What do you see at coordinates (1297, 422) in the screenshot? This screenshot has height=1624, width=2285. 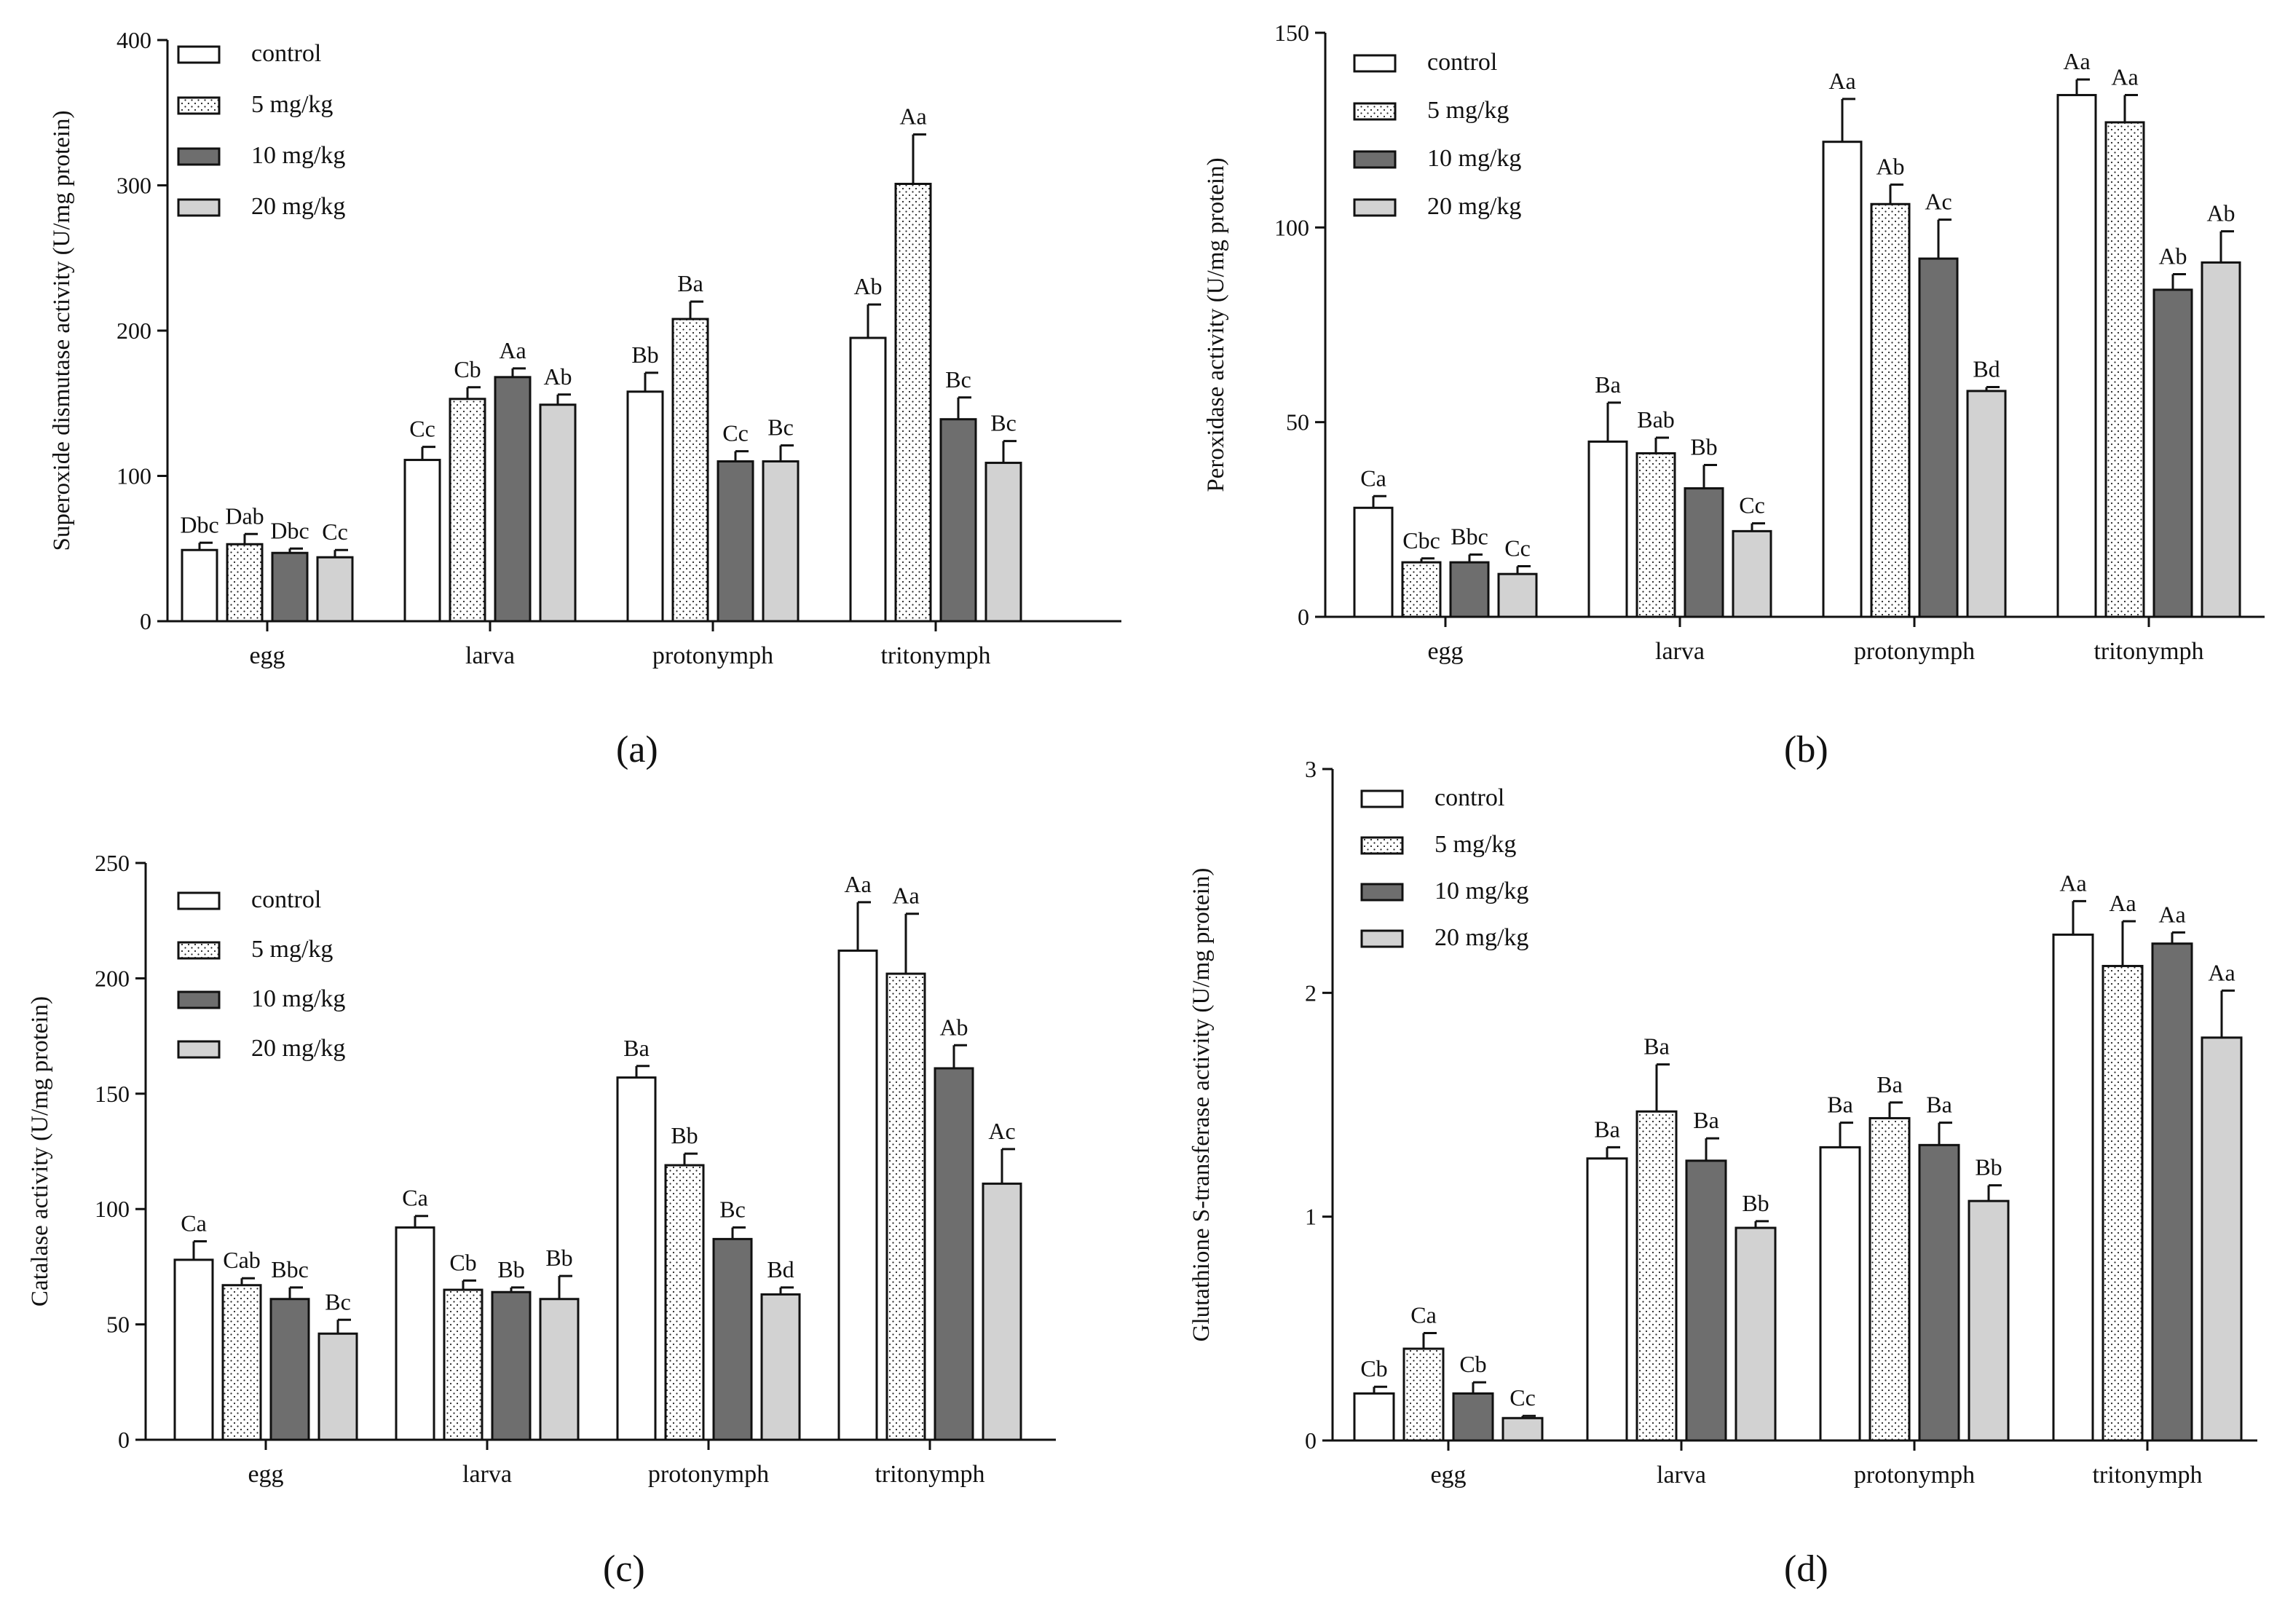 I see `y-tick-label: 50` at bounding box center [1297, 422].